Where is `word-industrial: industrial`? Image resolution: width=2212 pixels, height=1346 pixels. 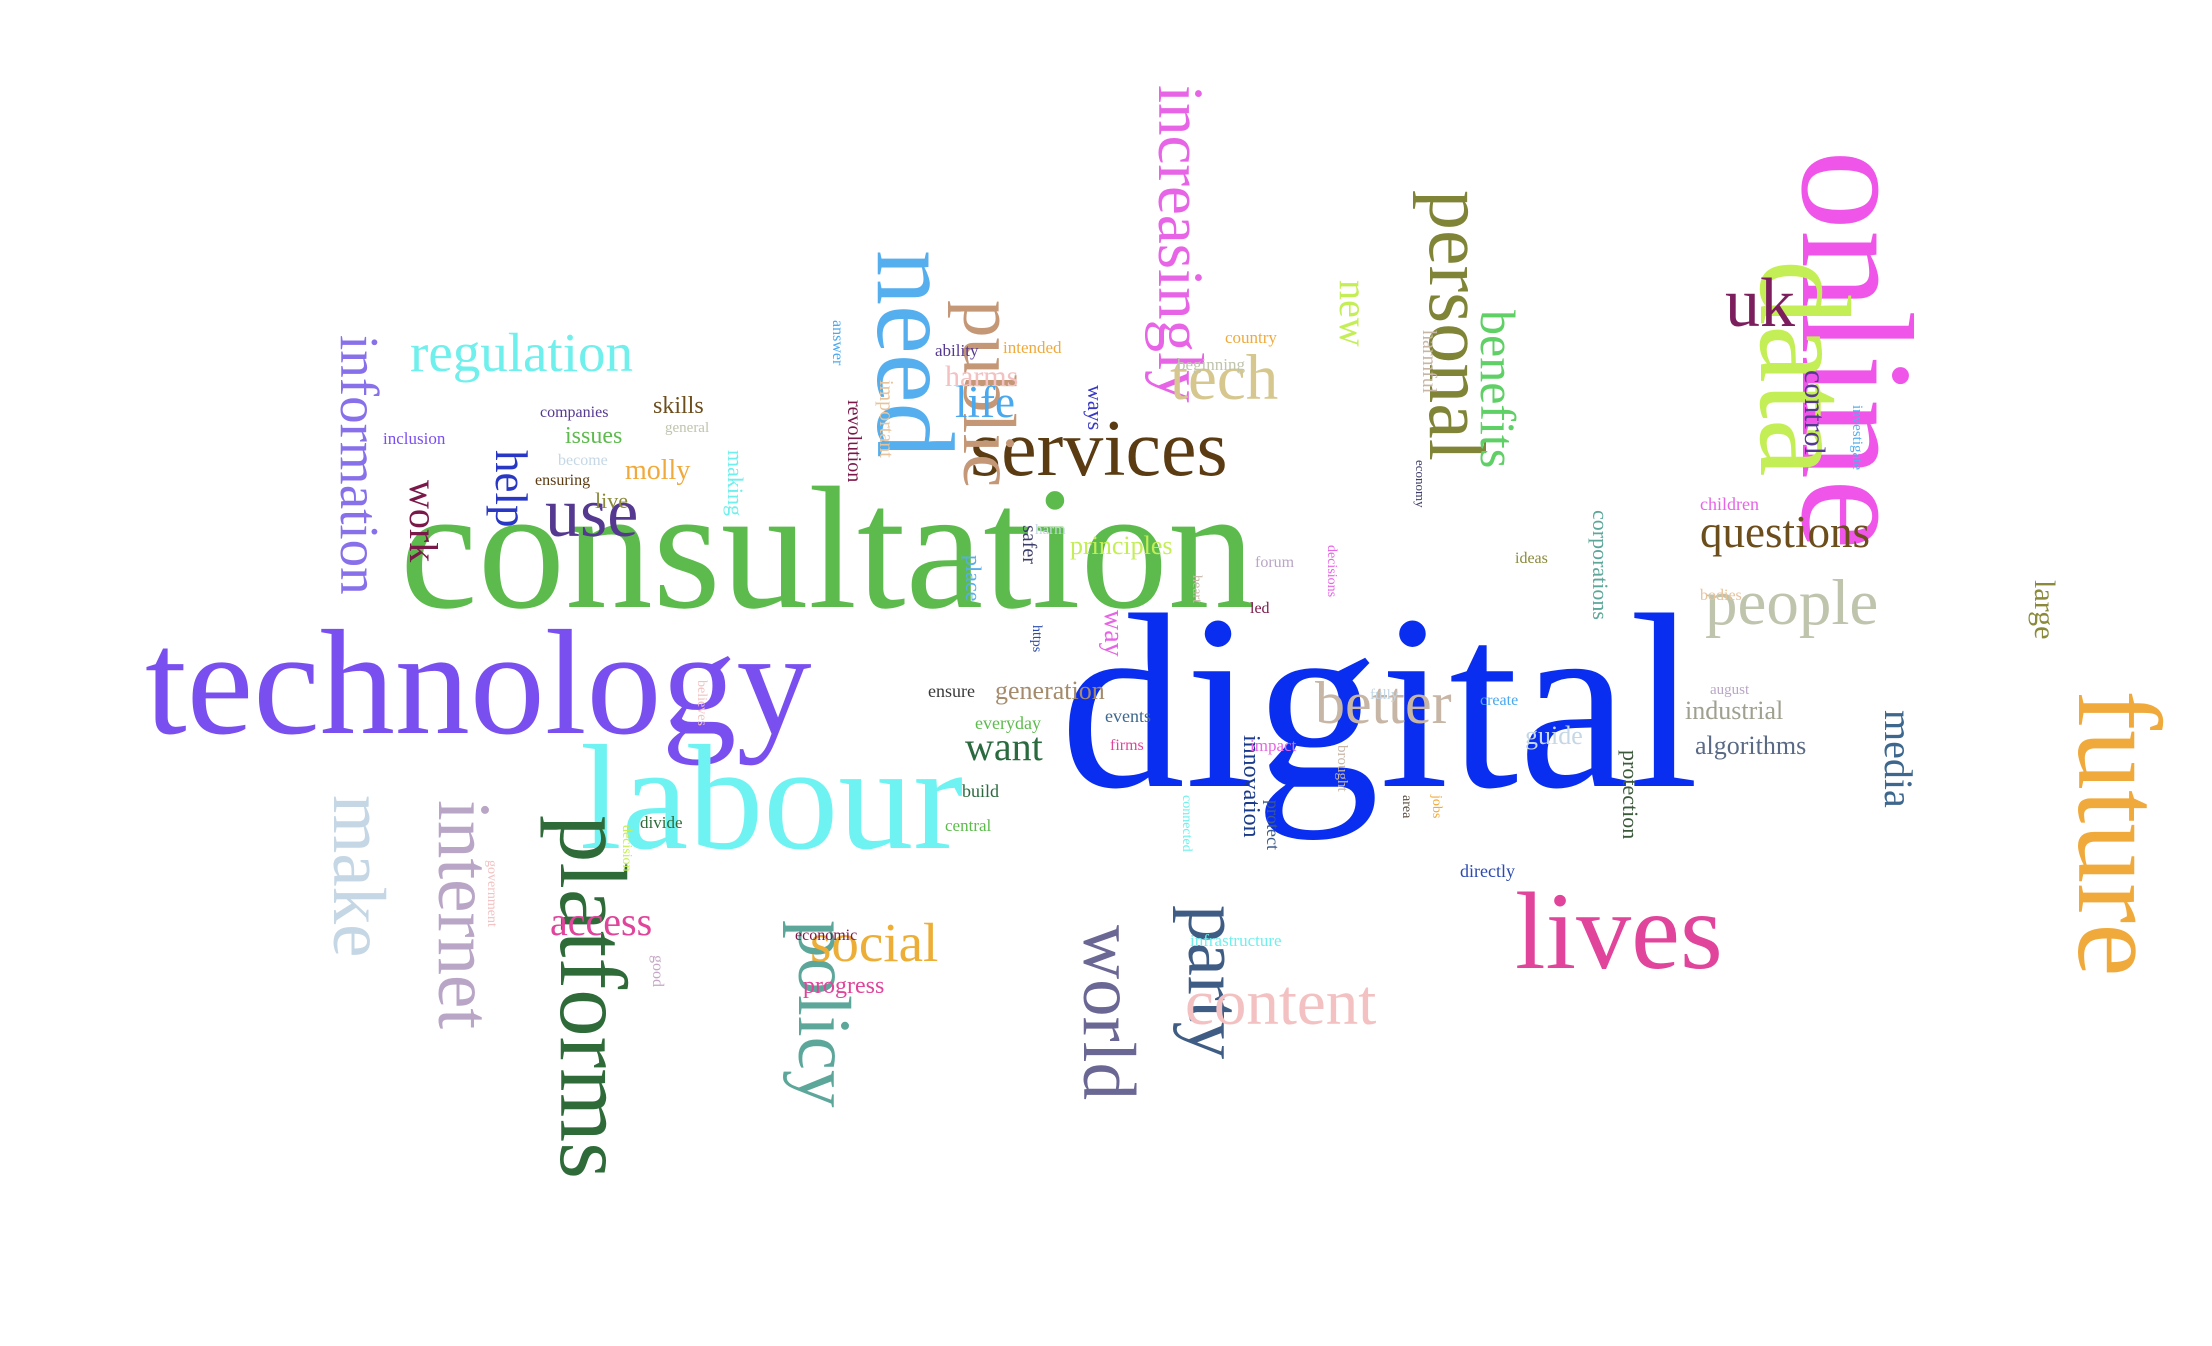
word-industrial: industrial is located at coordinates (1734, 711).